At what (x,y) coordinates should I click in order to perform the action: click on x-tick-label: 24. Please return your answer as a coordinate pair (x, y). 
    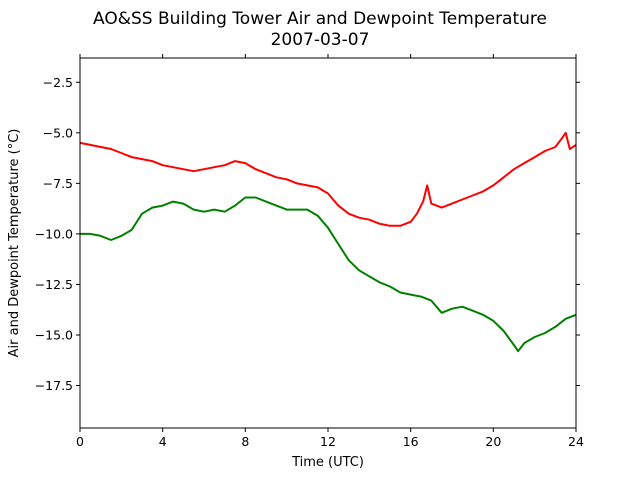
    Looking at the image, I should click on (576, 441).